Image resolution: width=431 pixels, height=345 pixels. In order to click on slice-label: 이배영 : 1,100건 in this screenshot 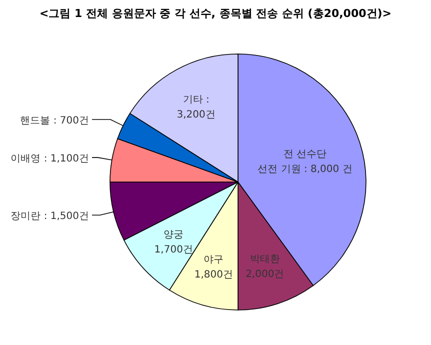, I will do `click(49, 159)`.